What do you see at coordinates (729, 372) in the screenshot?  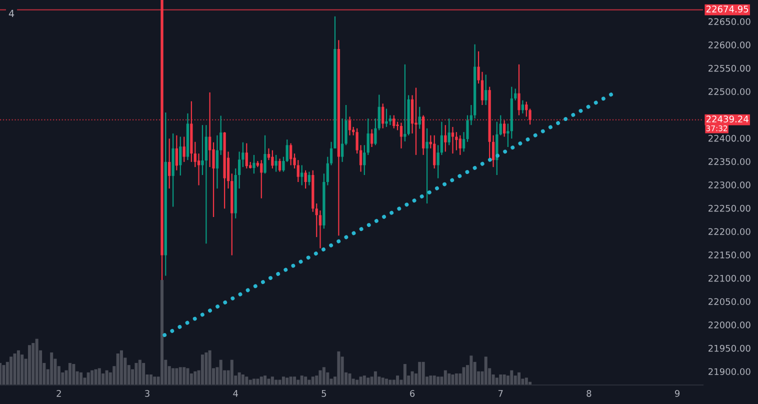 I see `y-tick-label: 21900.00` at bounding box center [729, 372].